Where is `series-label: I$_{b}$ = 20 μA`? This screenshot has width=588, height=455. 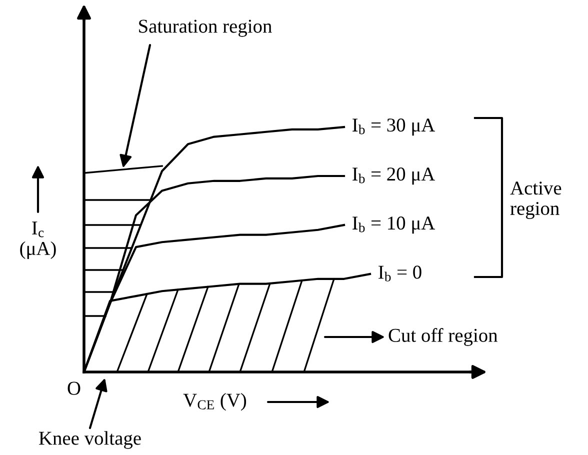
series-label: I$_{b}$ = 20 μA is located at coordinates (393, 176).